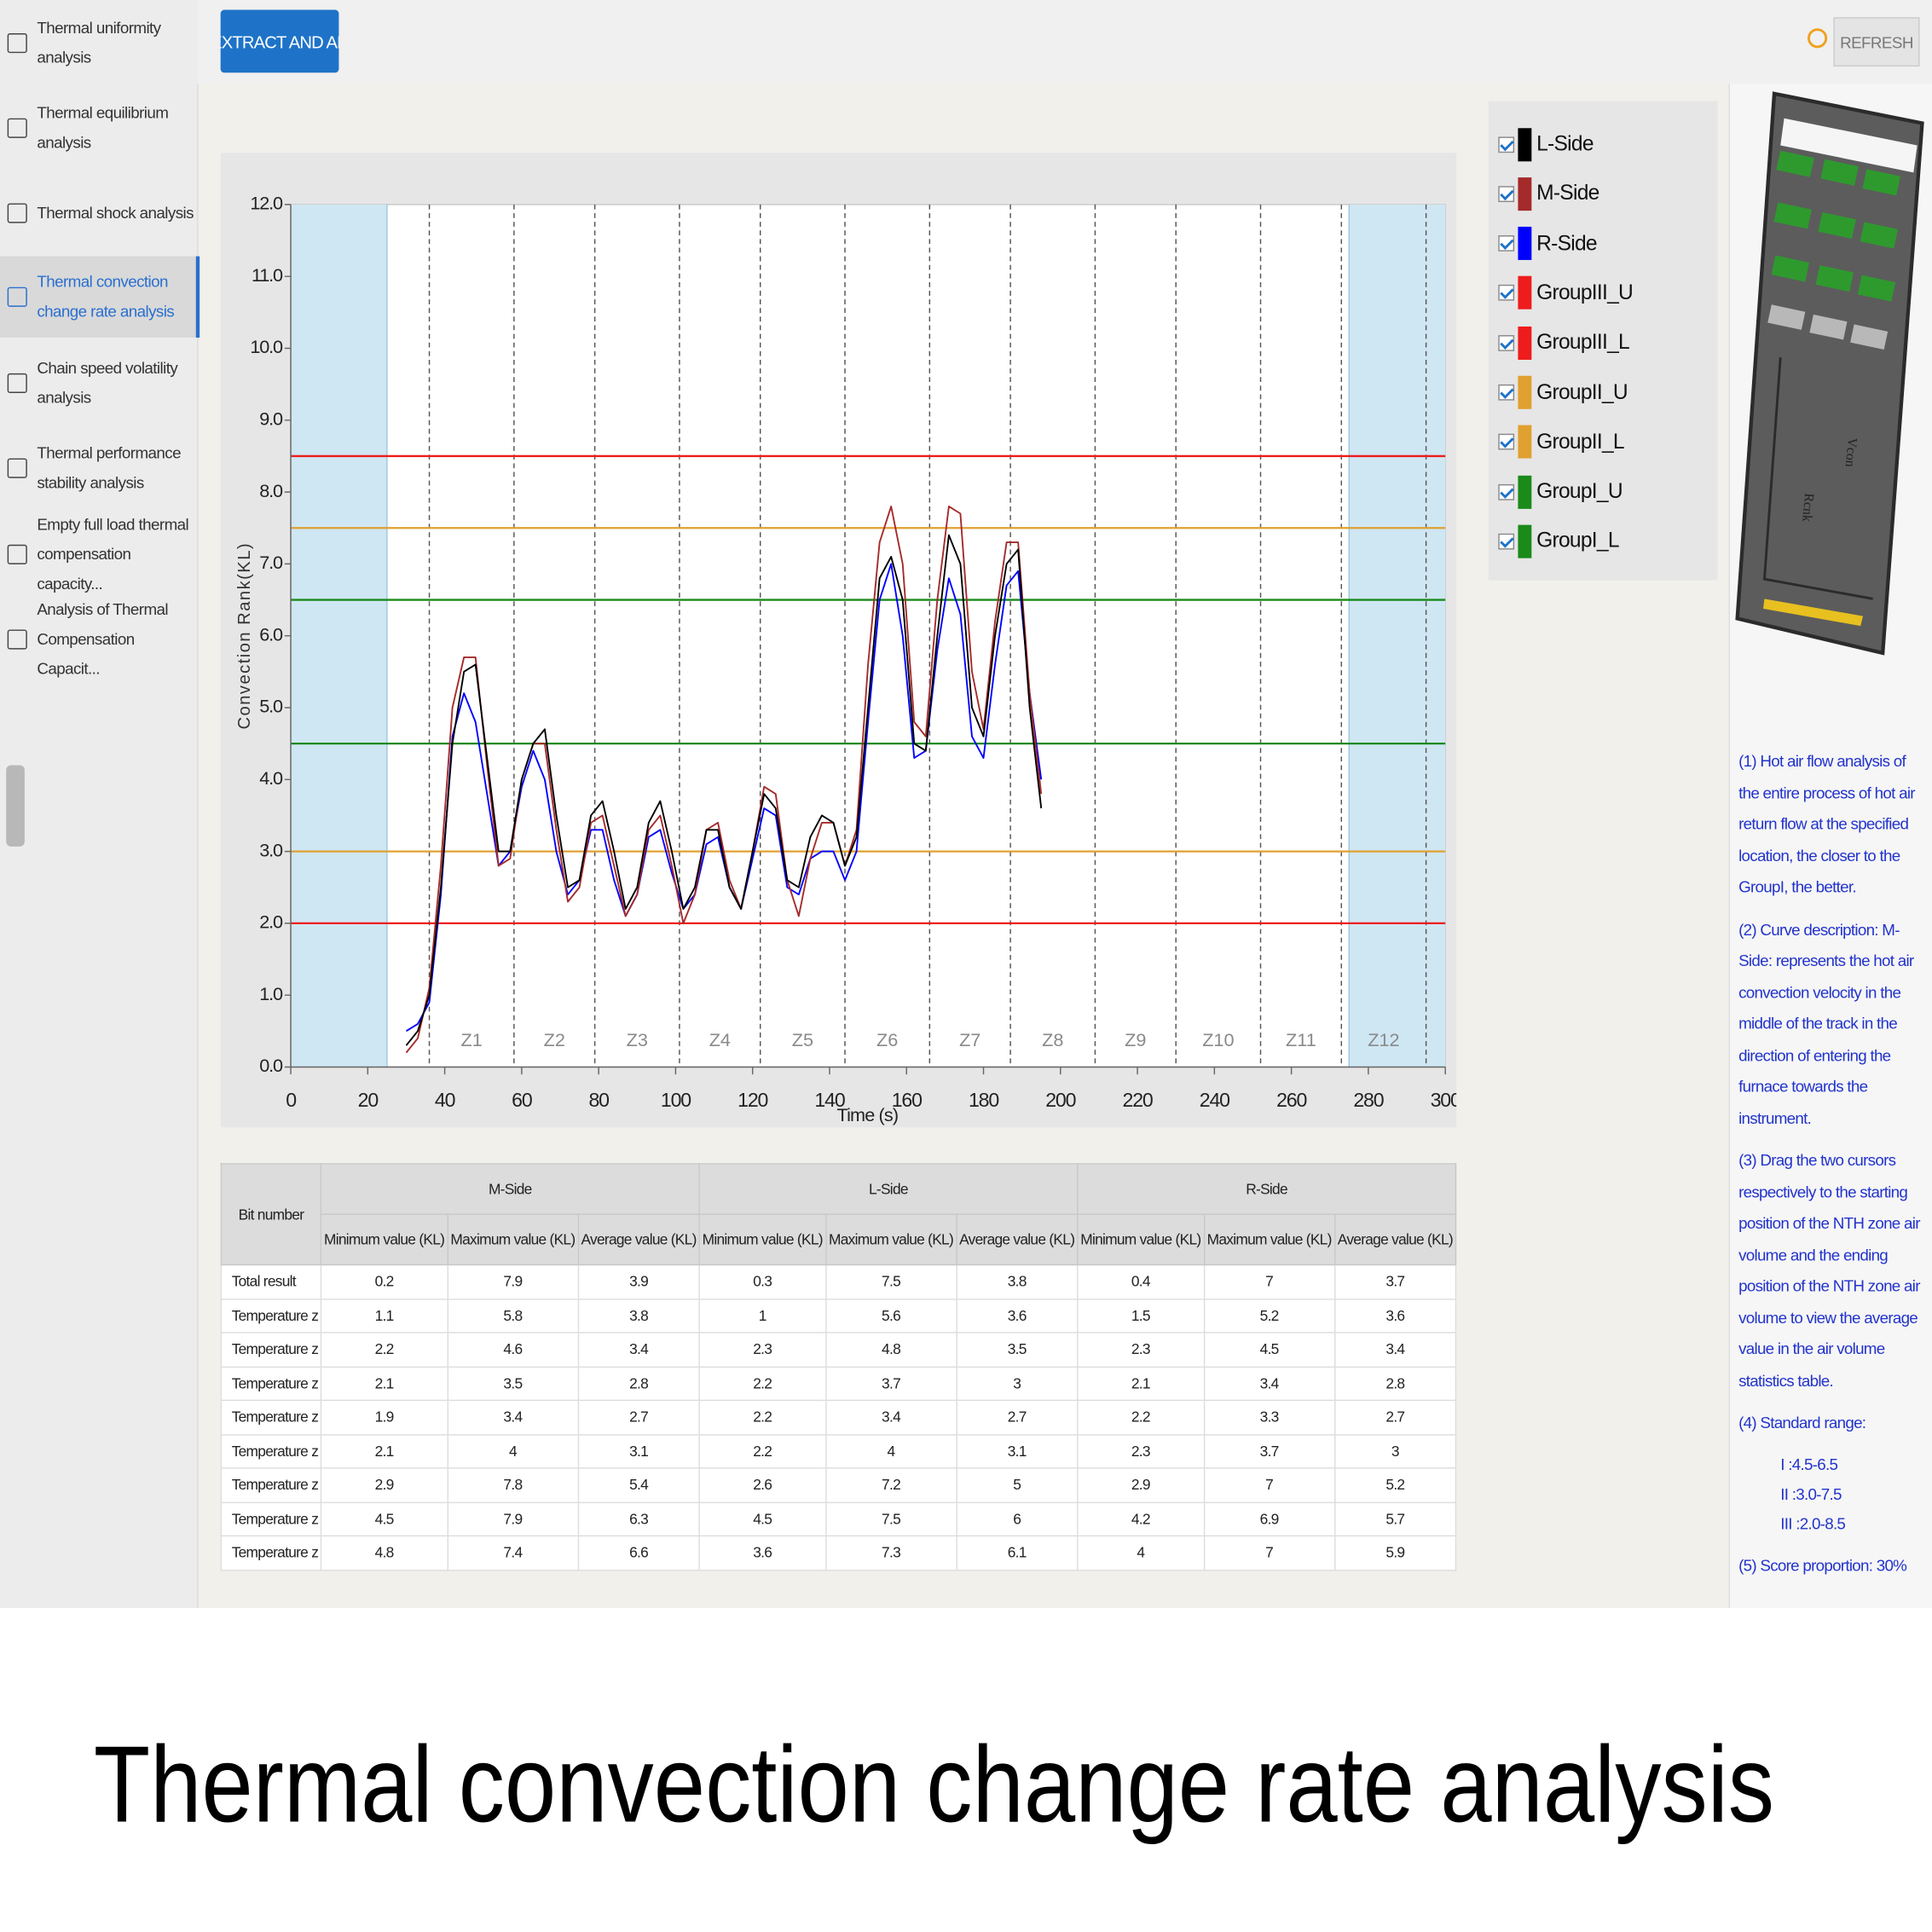  Describe the element at coordinates (1811, 1493) in the screenshot. I see `range-item: II :3.0-7.5` at that location.